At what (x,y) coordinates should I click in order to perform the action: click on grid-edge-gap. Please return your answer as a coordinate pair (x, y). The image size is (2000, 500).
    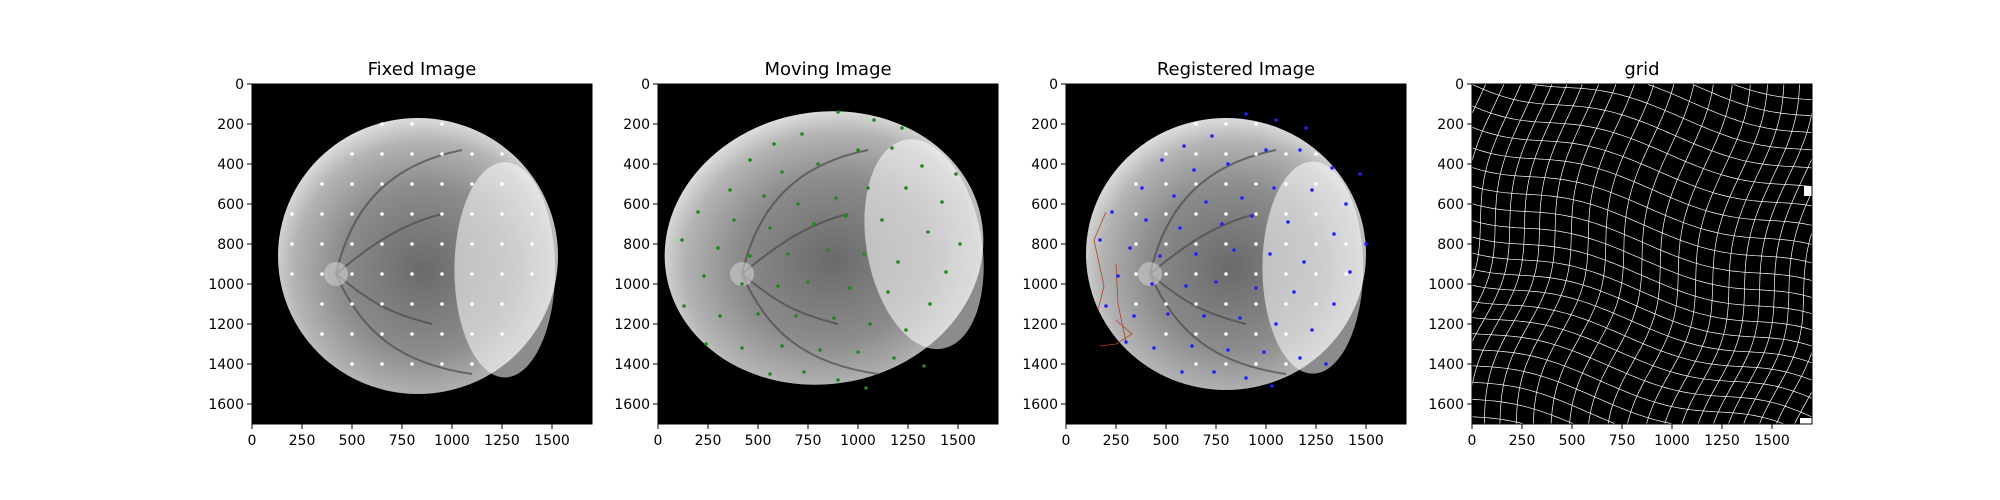
    Looking at the image, I should click on (1808, 191).